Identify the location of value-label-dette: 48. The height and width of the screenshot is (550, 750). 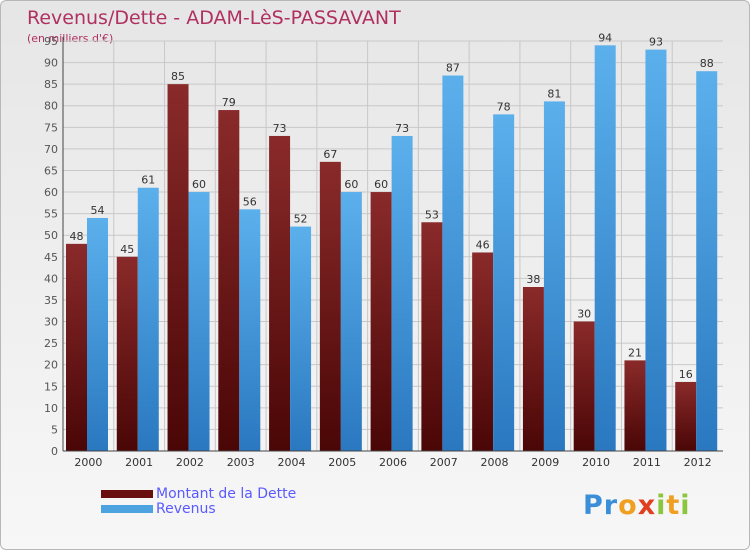
(77, 236).